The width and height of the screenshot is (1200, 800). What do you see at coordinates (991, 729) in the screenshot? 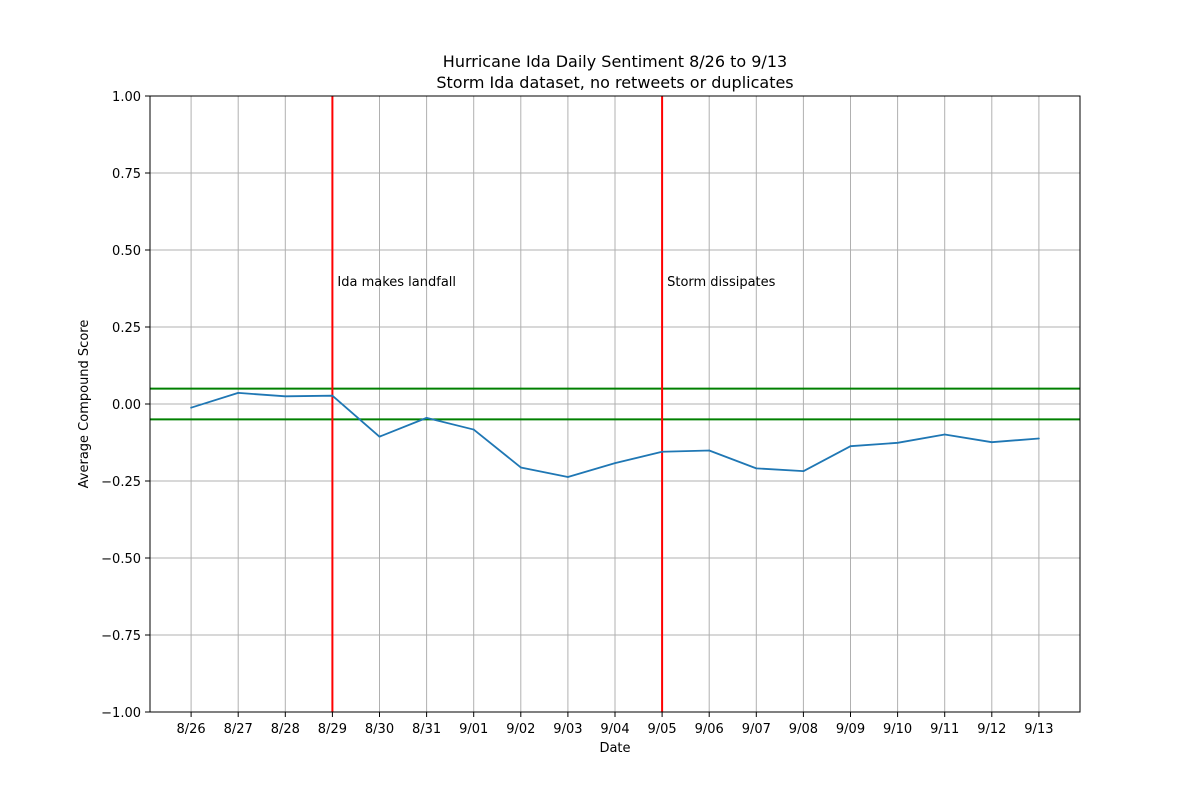
I see `x-tick-label: 9/12` at bounding box center [991, 729].